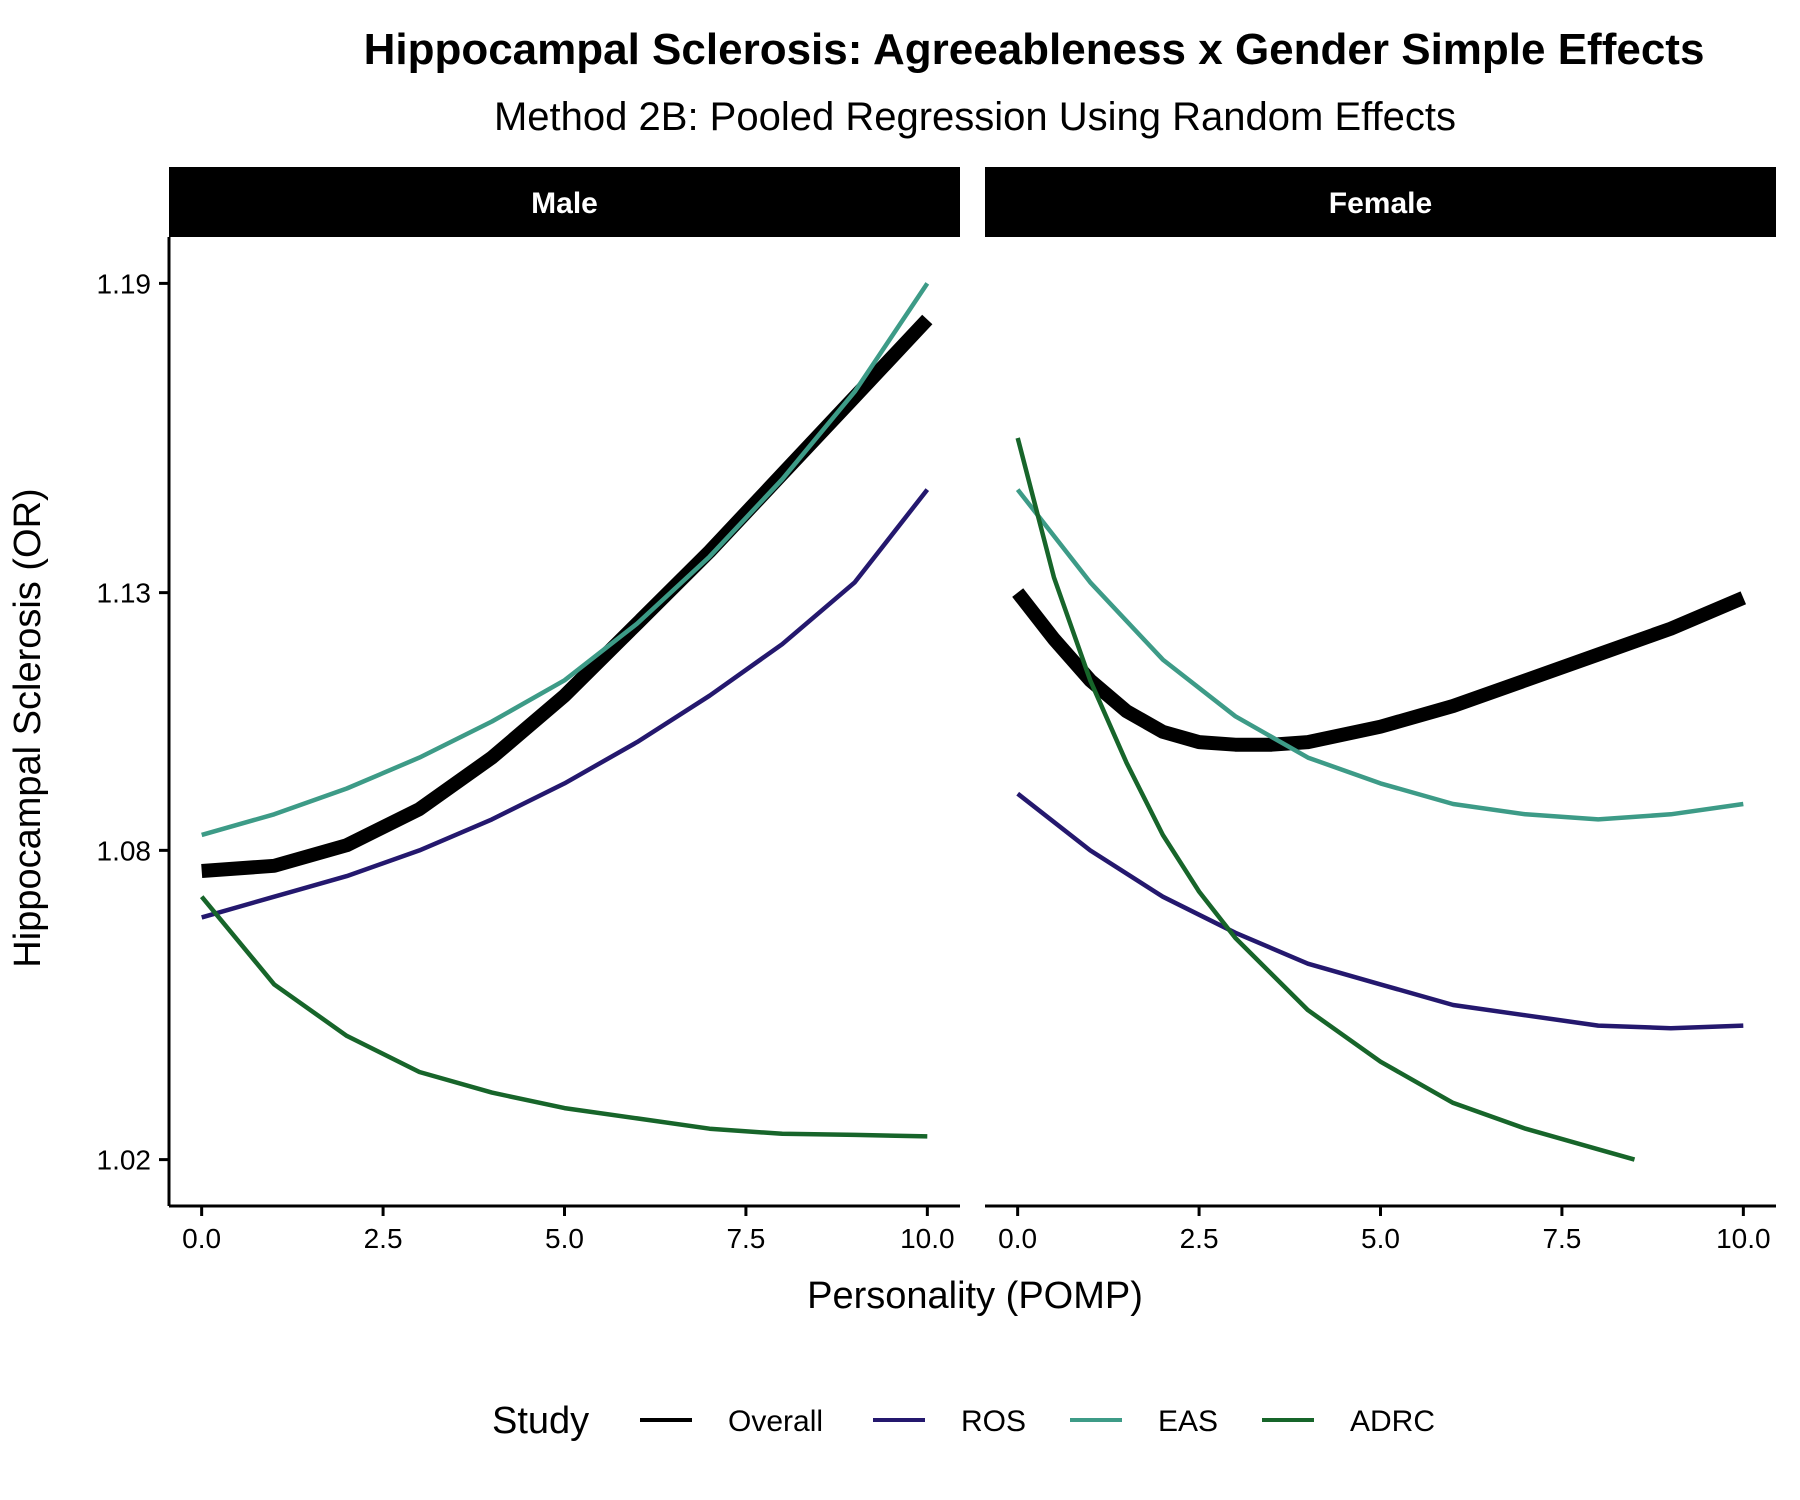  I want to click on series-line-adrc-male, so click(563, 1017).